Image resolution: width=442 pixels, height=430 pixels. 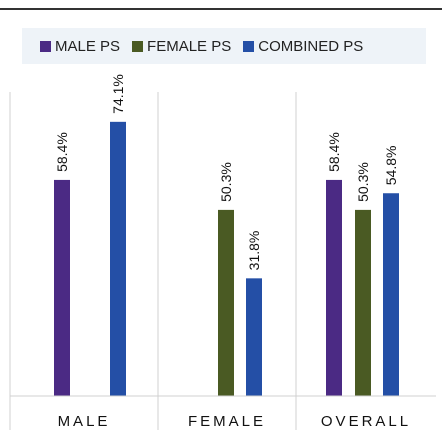 I want to click on legend-swatch-combined-ps, so click(x=249, y=46).